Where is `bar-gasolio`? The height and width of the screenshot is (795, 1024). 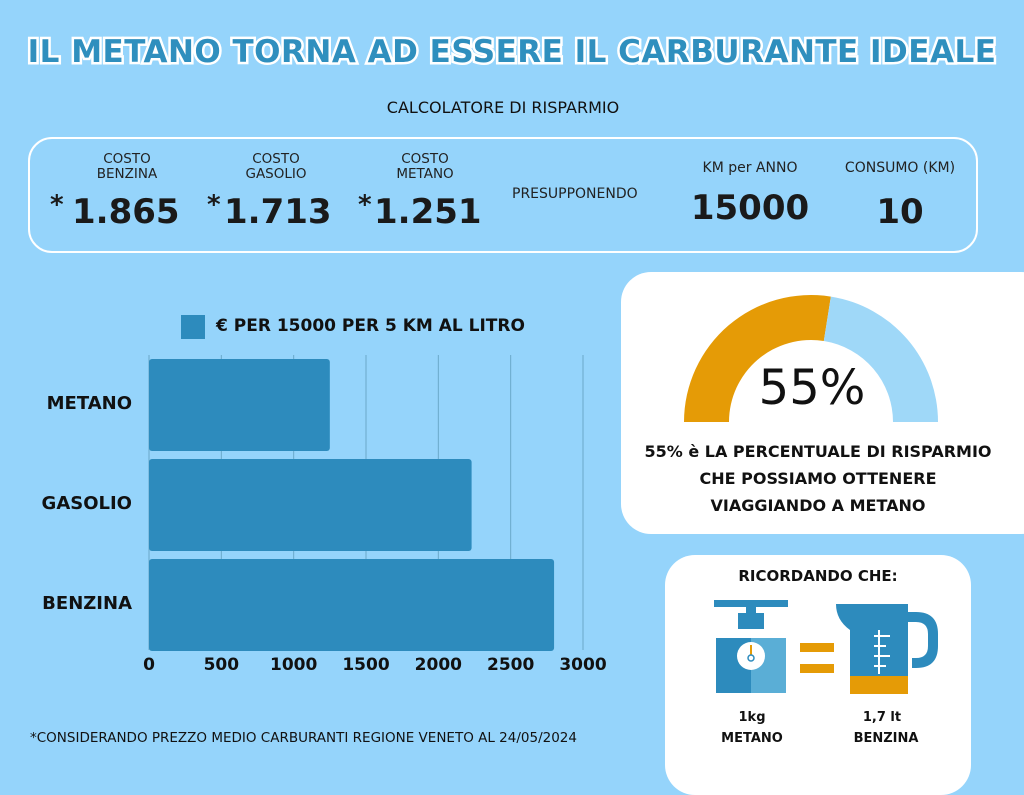
bar-gasolio is located at coordinates (310, 505).